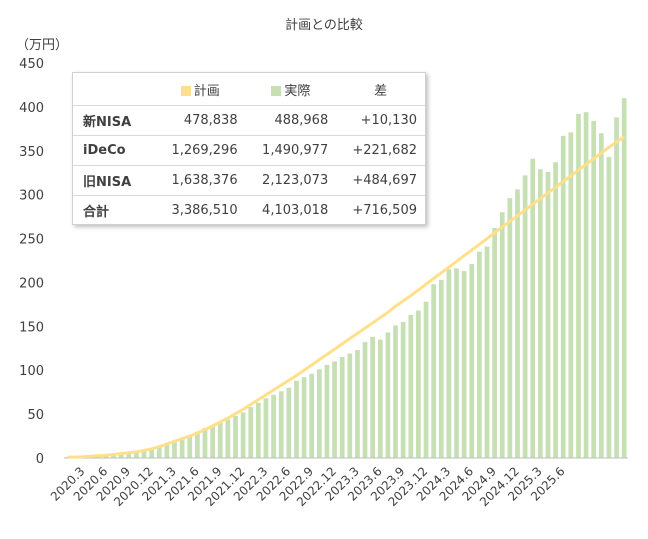 This screenshot has height=539, width=648. Describe the element at coordinates (114, 180) in the screenshot. I see `row-label: 旧NISA` at that location.